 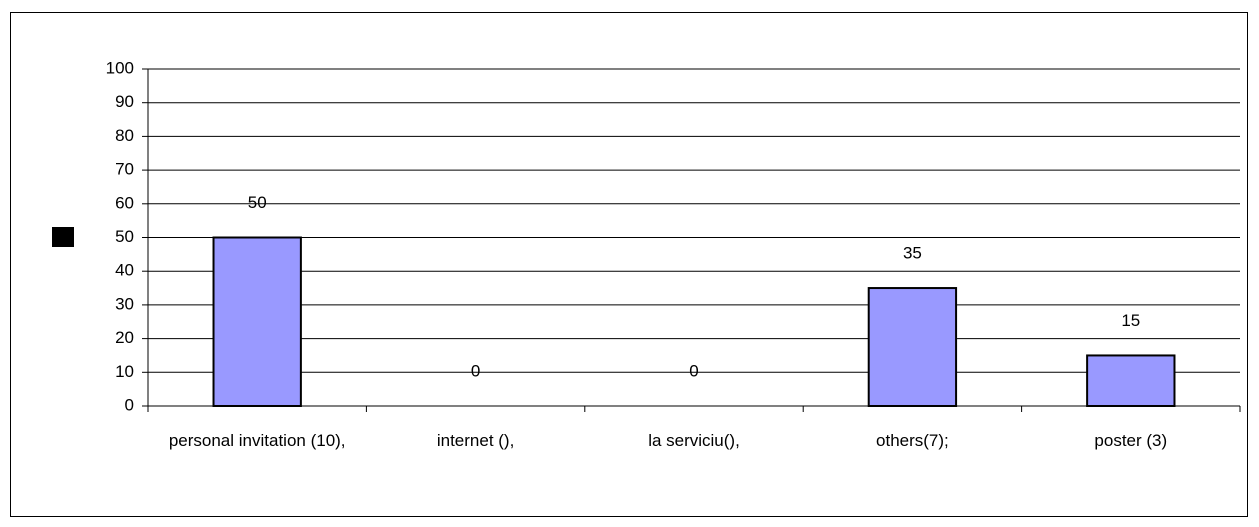 I want to click on x-tick-label: internet (),, so click(x=475, y=440).